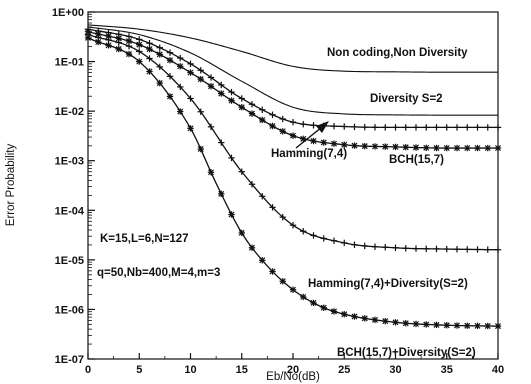 This screenshot has width=531, height=384. Describe the element at coordinates (69, 310) in the screenshot. I see `y-tick-label: 1E-06` at that location.